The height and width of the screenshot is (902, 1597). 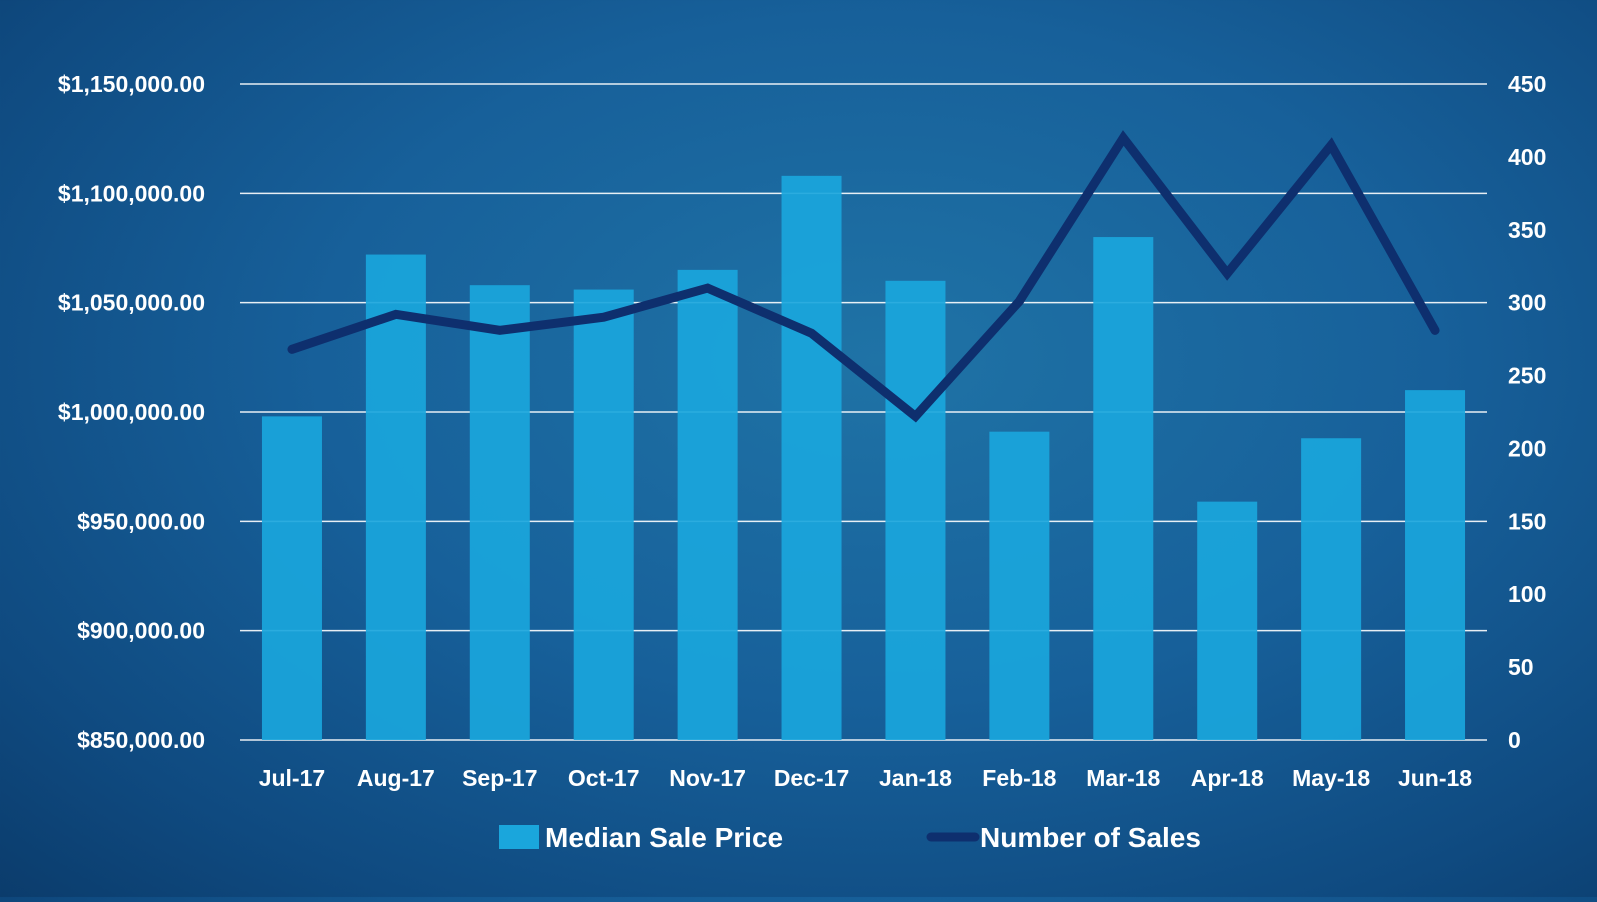 I want to click on legend-item-number-of-sales: Number of Sales, so click(x=1063, y=837).